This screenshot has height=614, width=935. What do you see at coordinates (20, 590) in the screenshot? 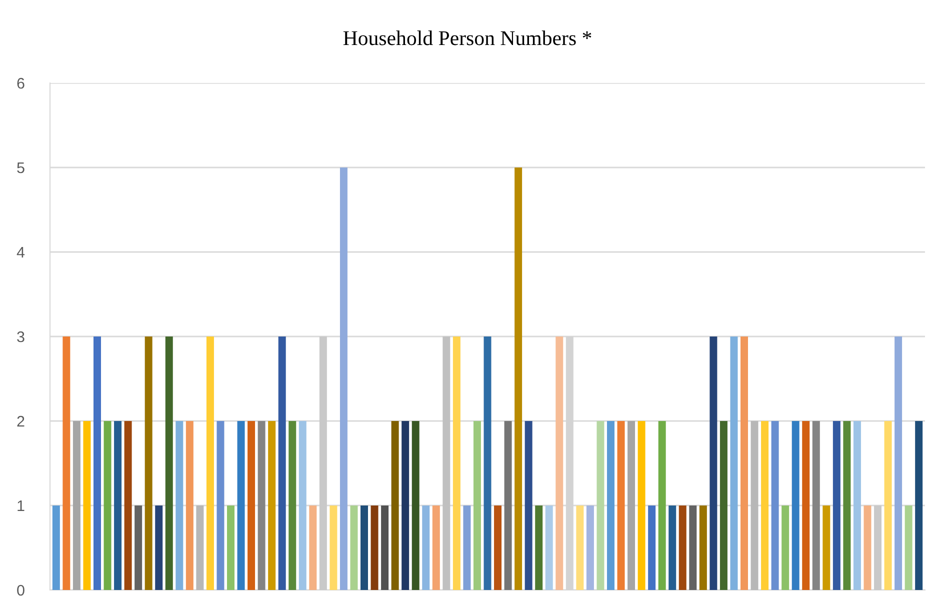
I see `y-tick-label: 0` at bounding box center [20, 590].